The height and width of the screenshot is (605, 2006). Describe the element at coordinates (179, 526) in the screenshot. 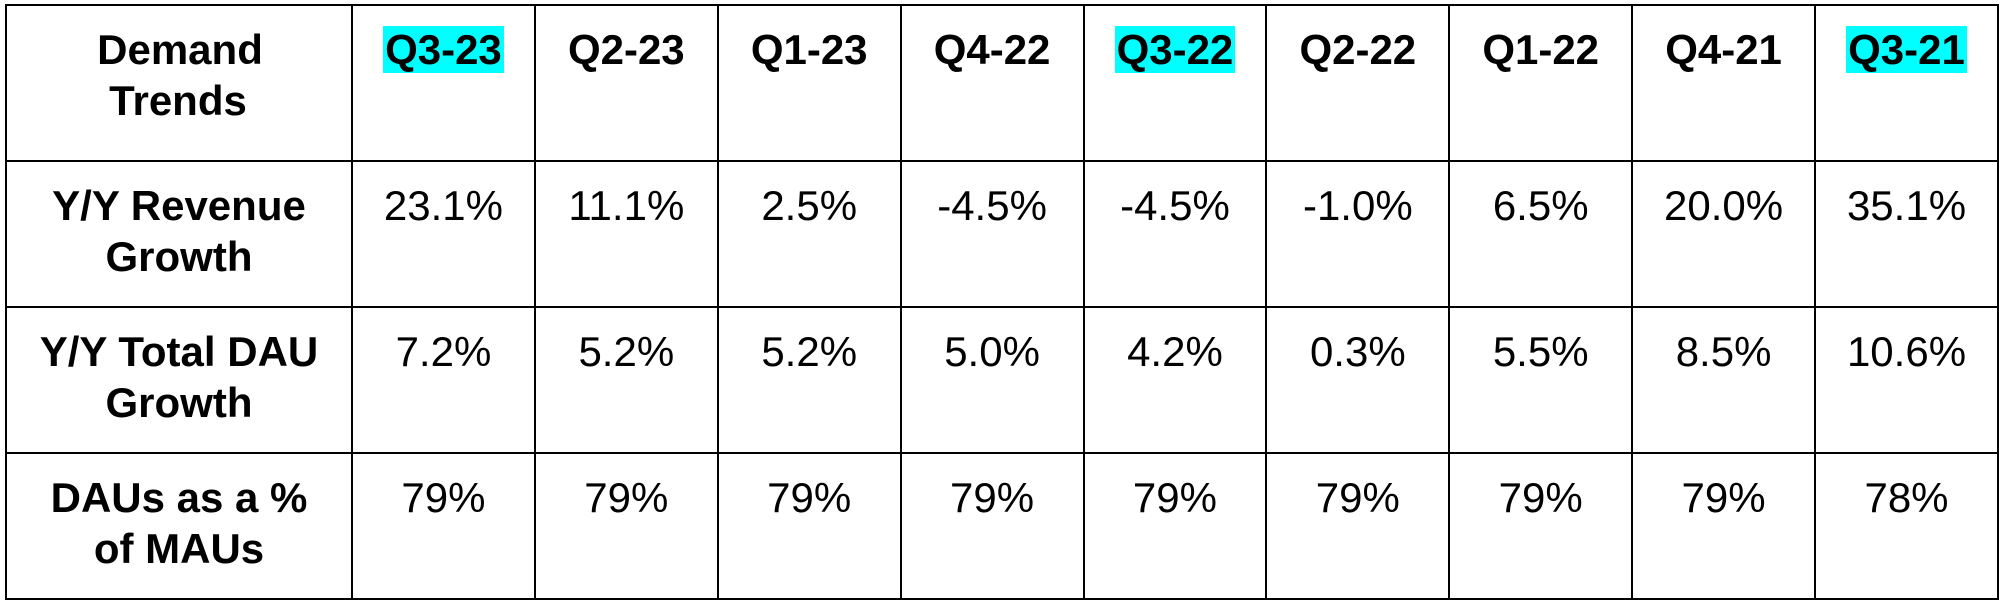

I see `row-label: DAUs as a % of MAUs` at that location.